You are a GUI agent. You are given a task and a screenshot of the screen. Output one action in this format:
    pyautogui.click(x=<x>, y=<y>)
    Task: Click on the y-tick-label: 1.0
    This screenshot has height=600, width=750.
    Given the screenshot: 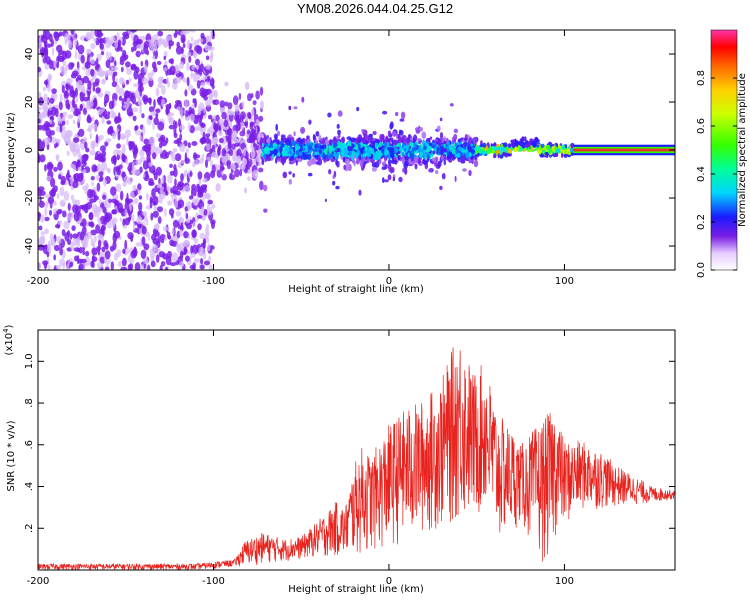 What is the action you would take?
    pyautogui.click(x=29, y=361)
    